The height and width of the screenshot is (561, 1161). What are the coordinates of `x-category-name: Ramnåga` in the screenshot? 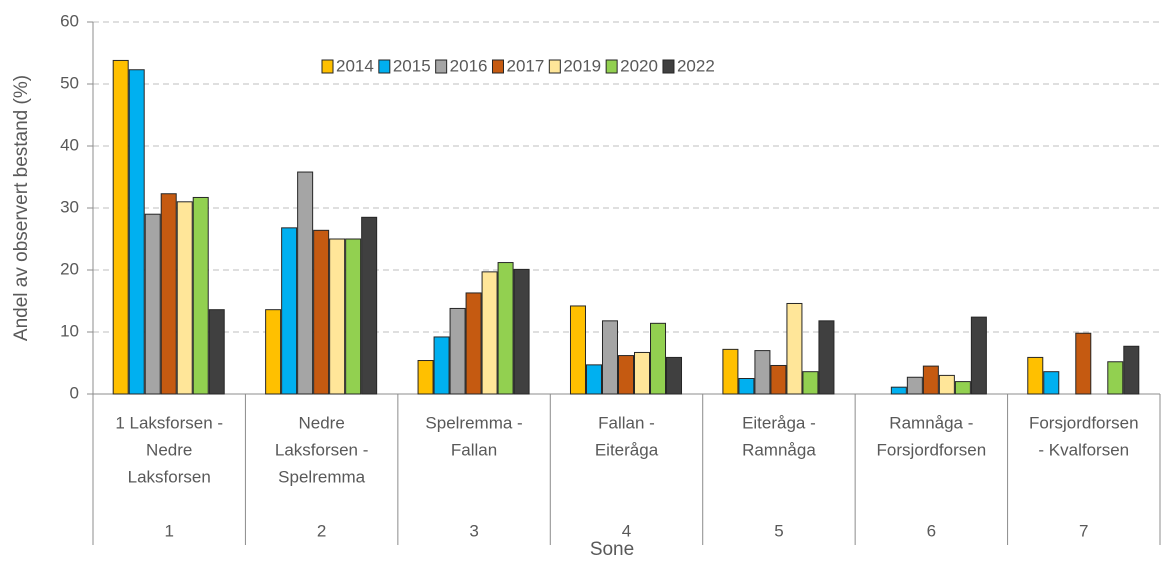 It's located at (779, 449).